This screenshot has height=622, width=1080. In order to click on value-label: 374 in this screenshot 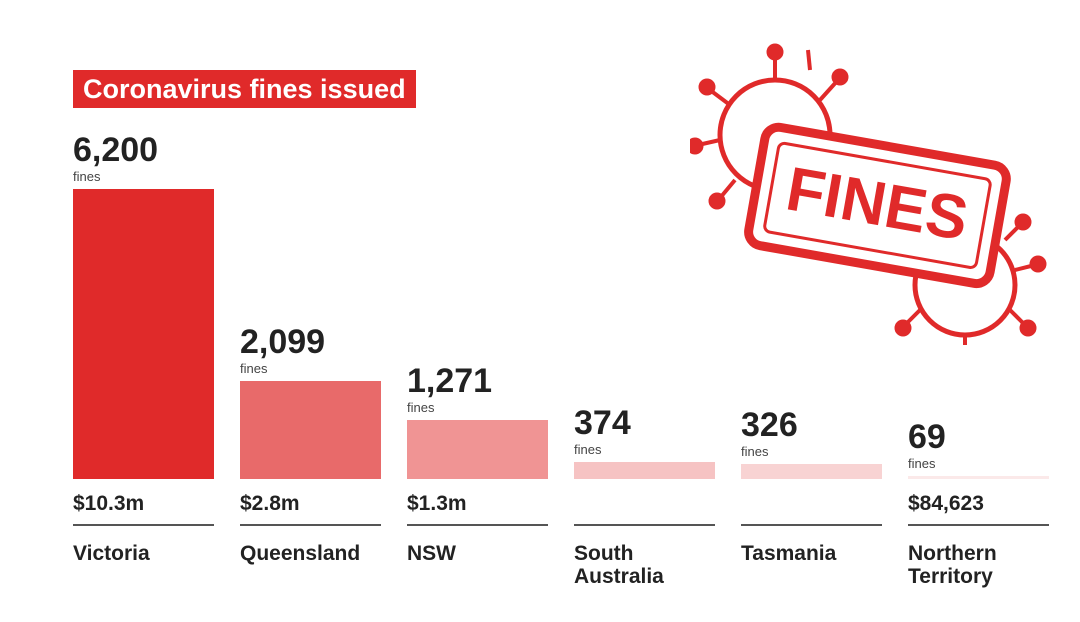, I will do `click(602, 422)`.